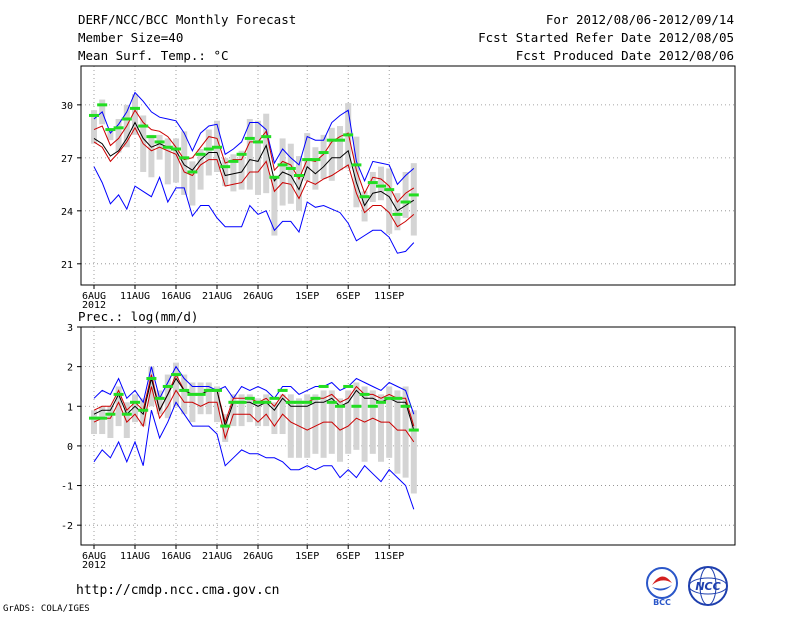 Image resolution: width=800 pixels, height=618 pixels. I want to click on bcc-logo: BCC, so click(662, 587).